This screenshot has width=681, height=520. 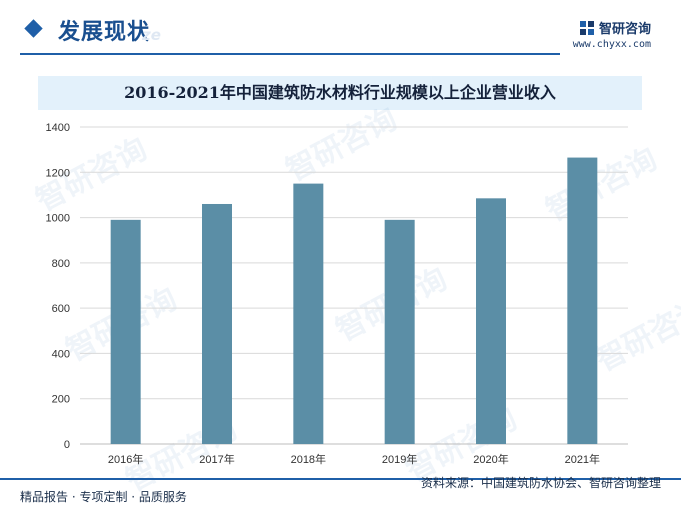 I want to click on chart-title: 2016-2021年中国建筑防水材料行业规模以上企业营业收入, so click(x=340, y=92).